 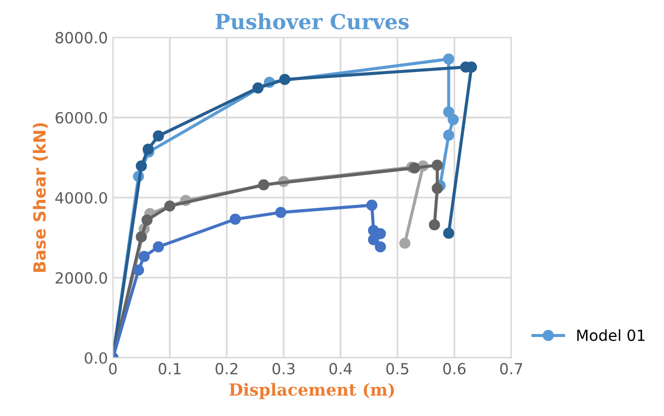 What do you see at coordinates (40, 197) in the screenshot?
I see `y-axis-title: Base Shear (kN)` at bounding box center [40, 197].